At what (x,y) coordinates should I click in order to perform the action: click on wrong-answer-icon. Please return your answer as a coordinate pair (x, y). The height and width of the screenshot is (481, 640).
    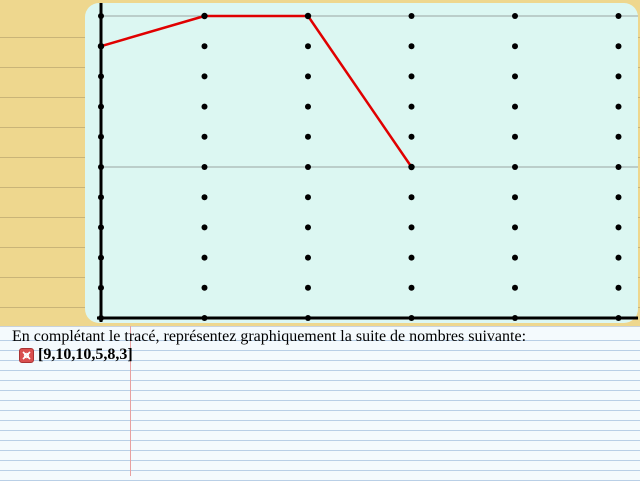
    Looking at the image, I should click on (26, 355).